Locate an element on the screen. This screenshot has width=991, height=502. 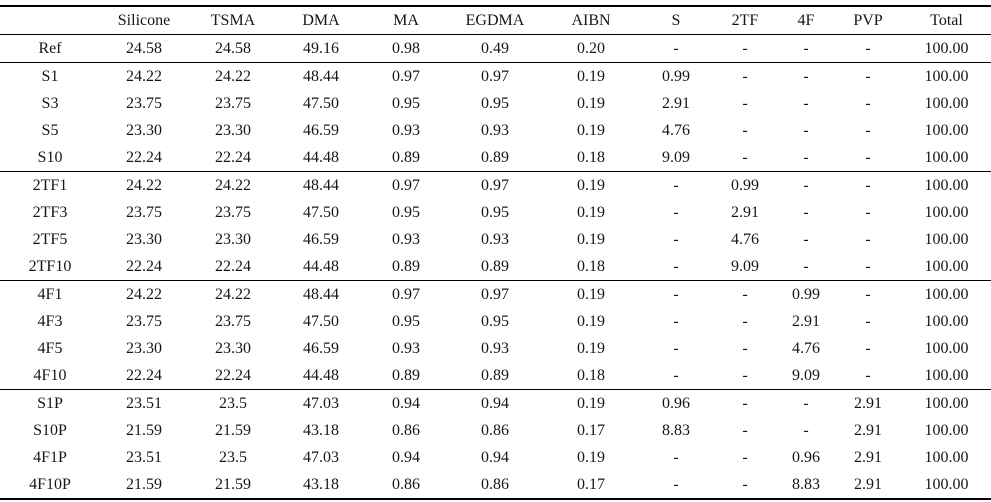
column-header-total: Total is located at coordinates (946, 20).